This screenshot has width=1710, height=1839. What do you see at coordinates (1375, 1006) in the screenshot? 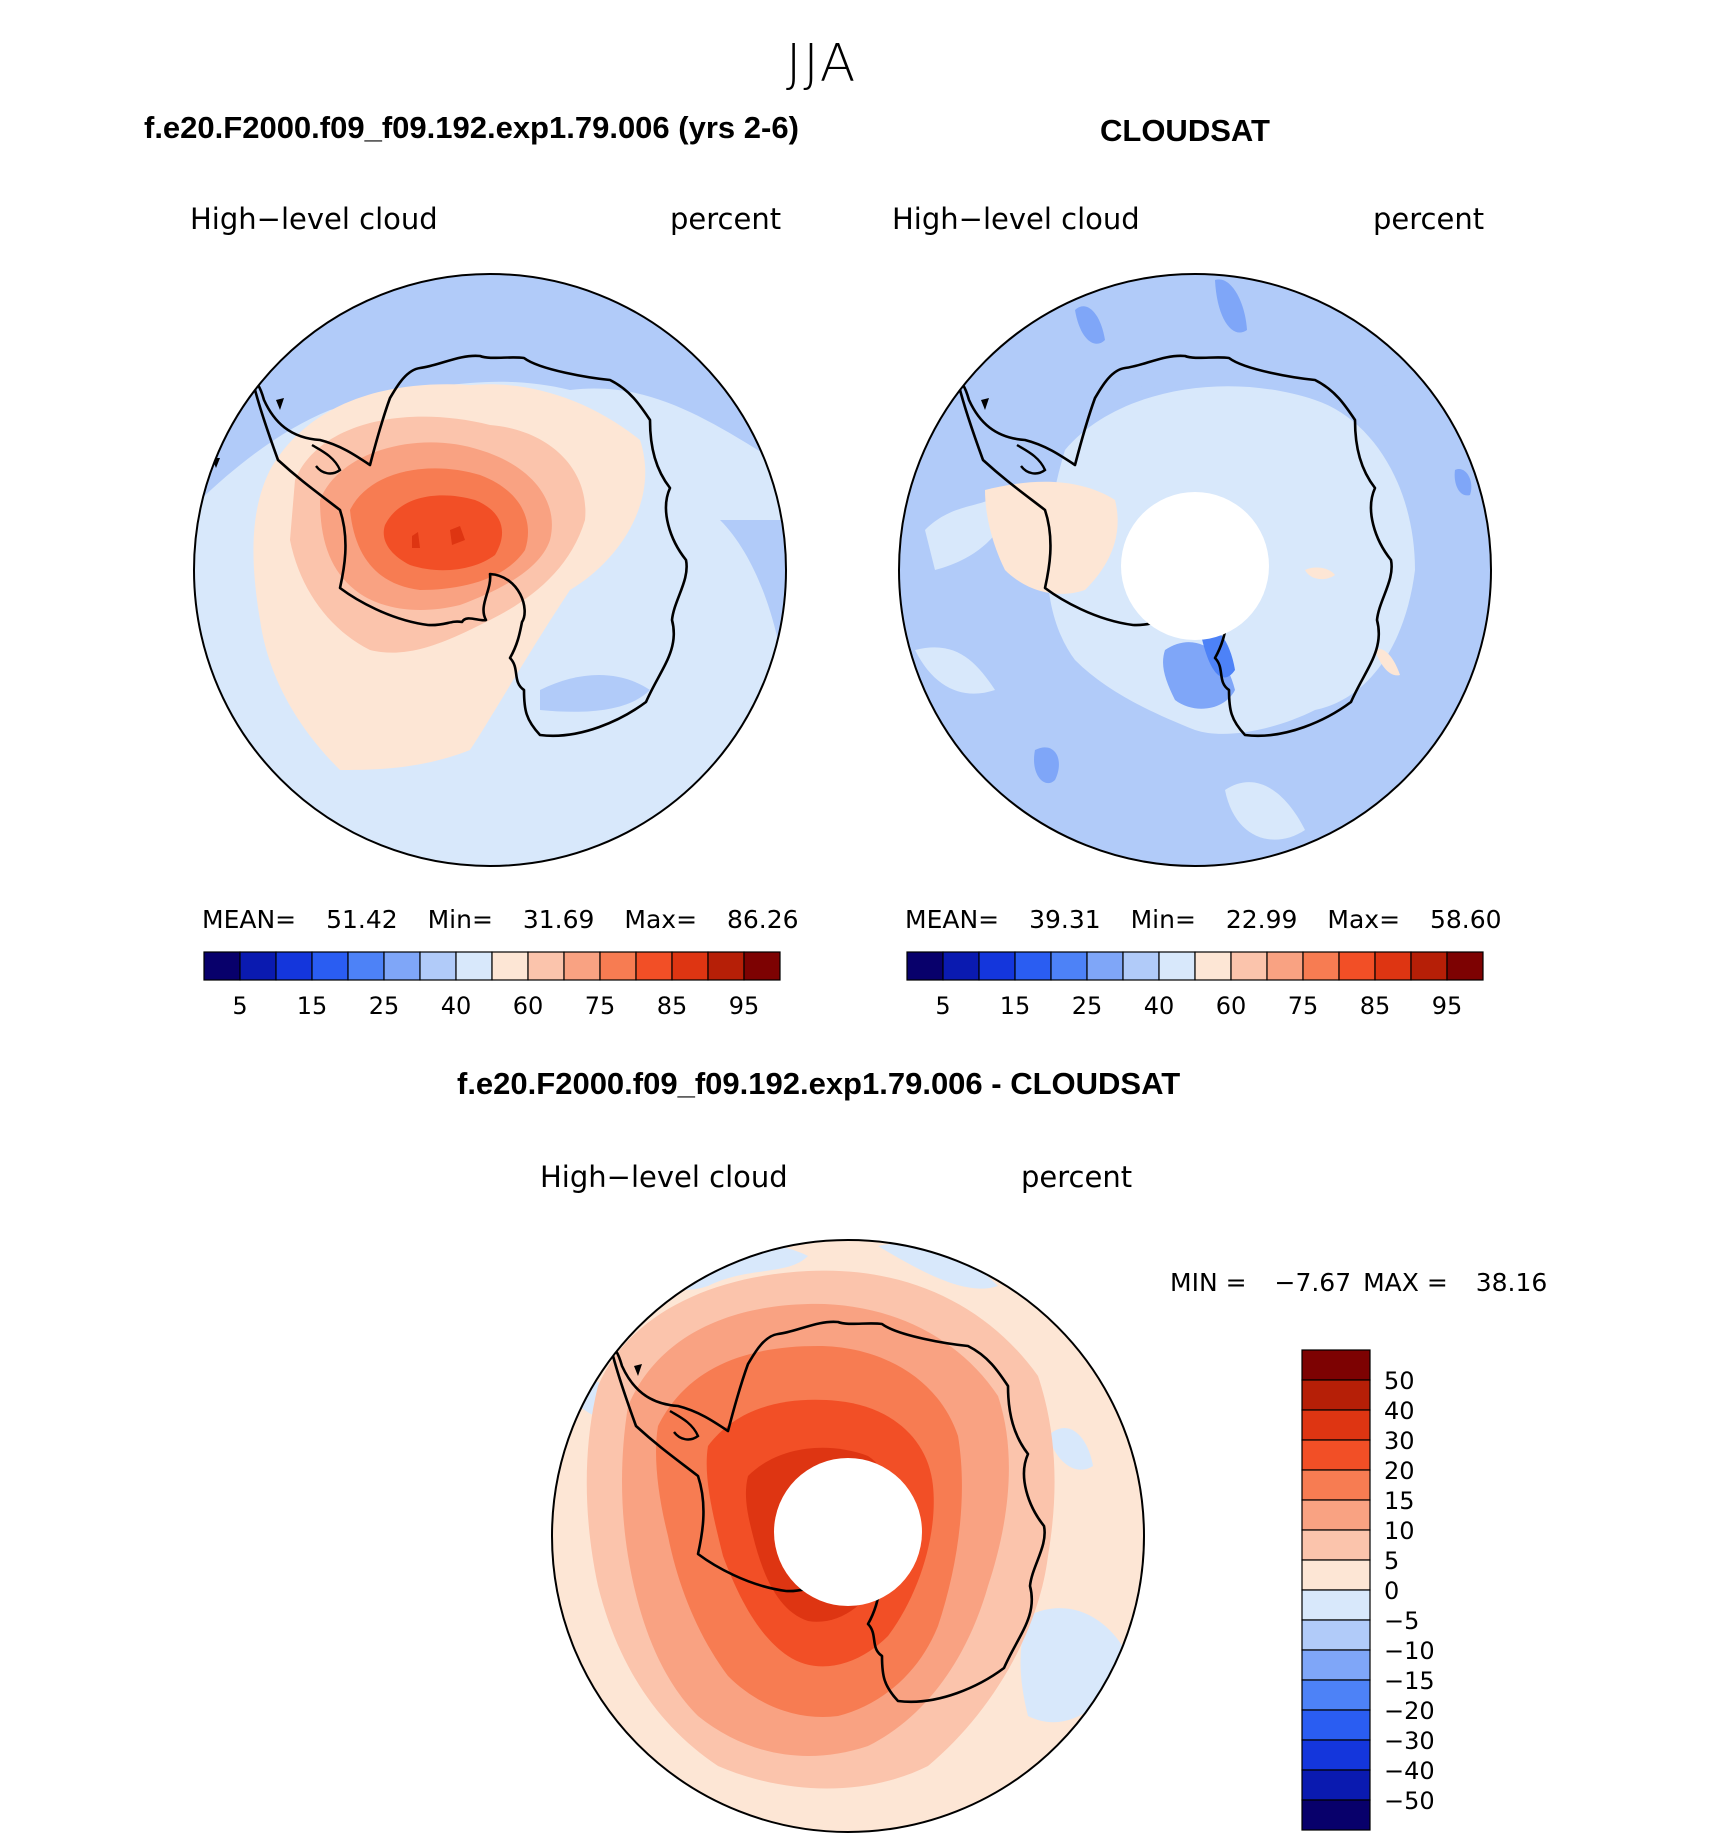
I see `colorbar-right-tick-label: 85` at bounding box center [1375, 1006].